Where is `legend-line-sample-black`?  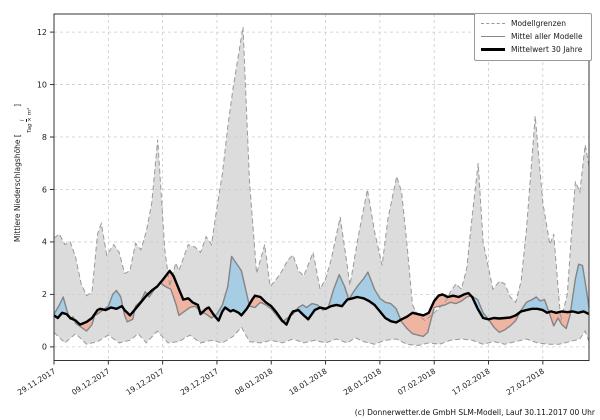 legend-line-sample-black is located at coordinates (493, 49).